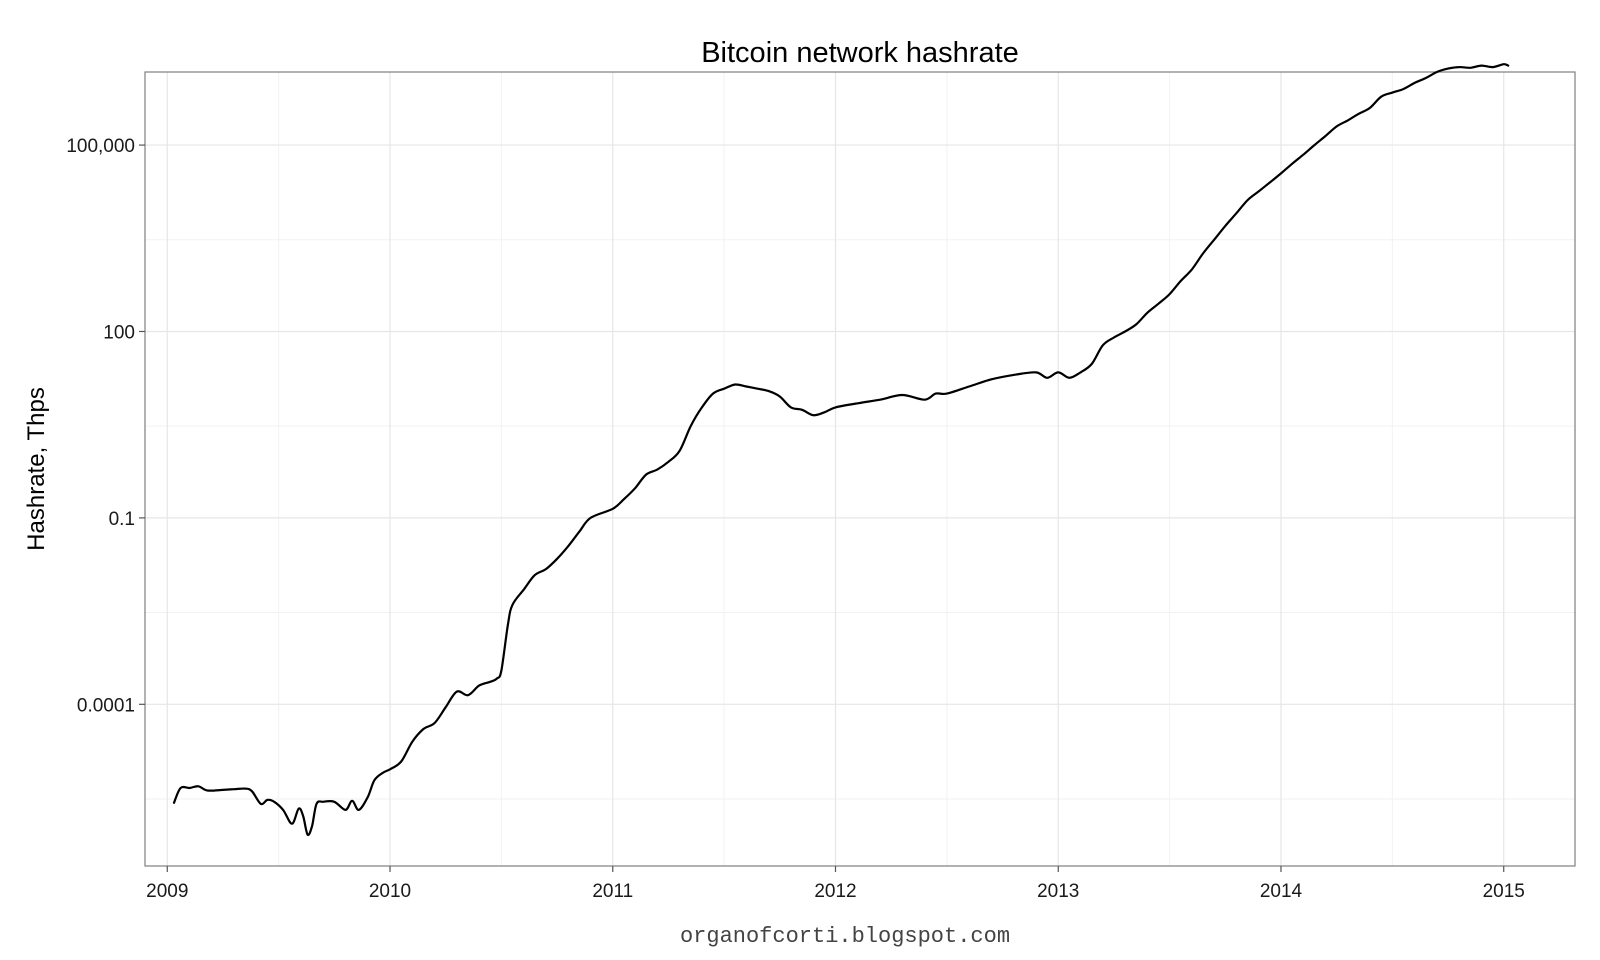  What do you see at coordinates (36, 469) in the screenshot?
I see `y-axis-title: Hashrate, Thps` at bounding box center [36, 469].